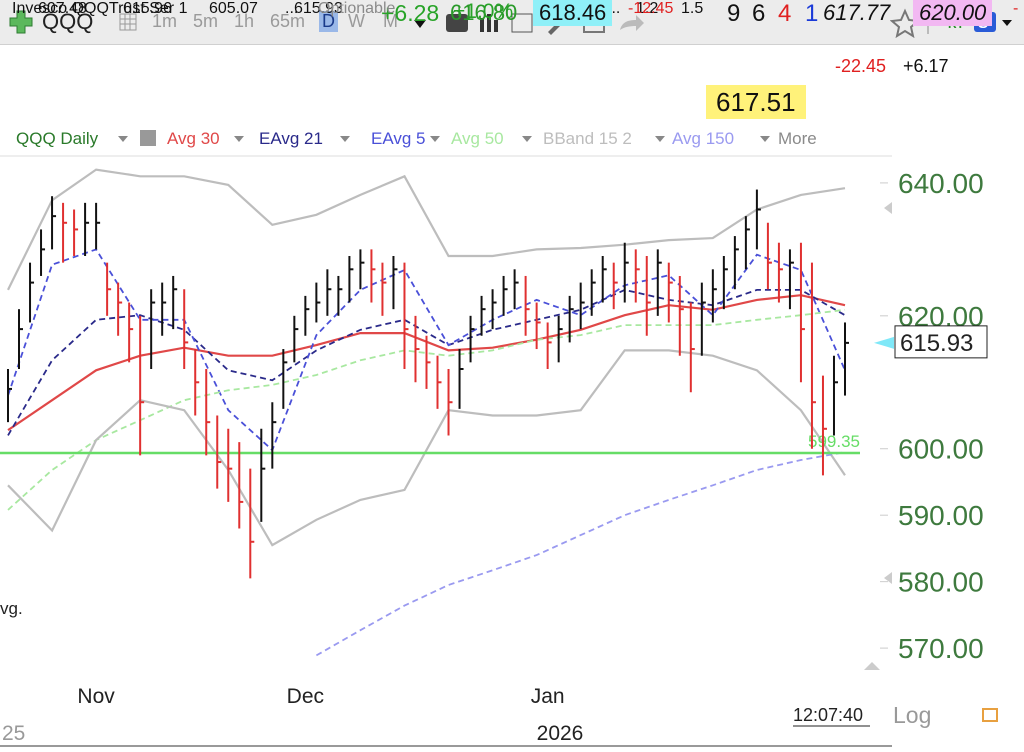 The width and height of the screenshot is (1024, 752). I want to click on last-price-label: 615.93, so click(936, 343).